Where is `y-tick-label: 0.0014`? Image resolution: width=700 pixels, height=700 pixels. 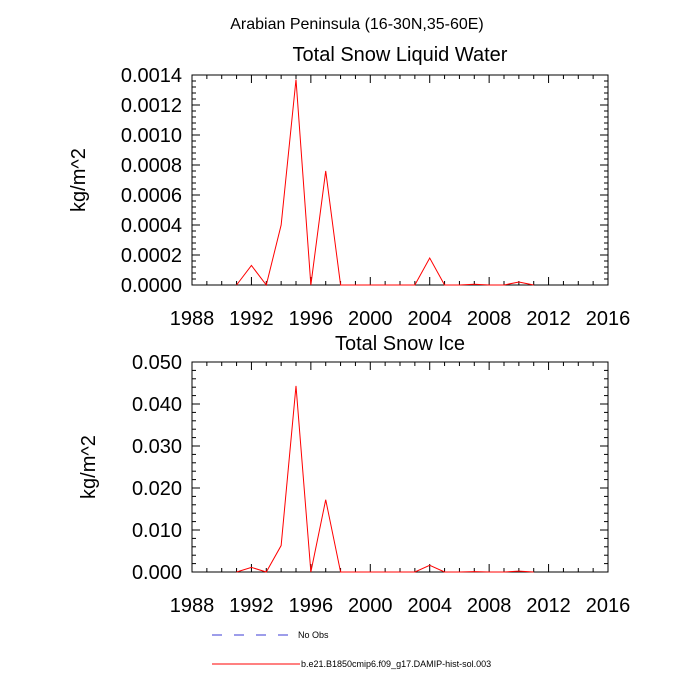 y-tick-label: 0.0014 is located at coordinates (151, 76).